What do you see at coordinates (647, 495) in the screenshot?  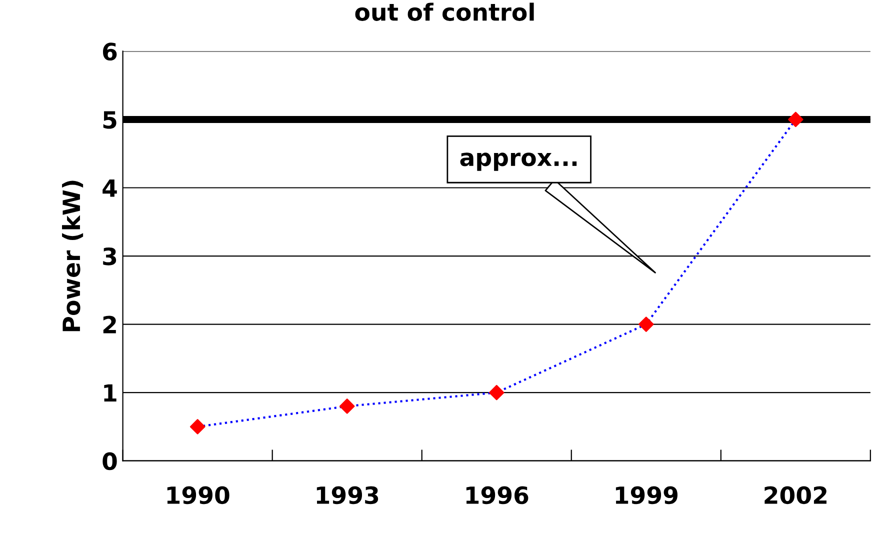 I see `x-tick-label: 1999` at bounding box center [647, 495].